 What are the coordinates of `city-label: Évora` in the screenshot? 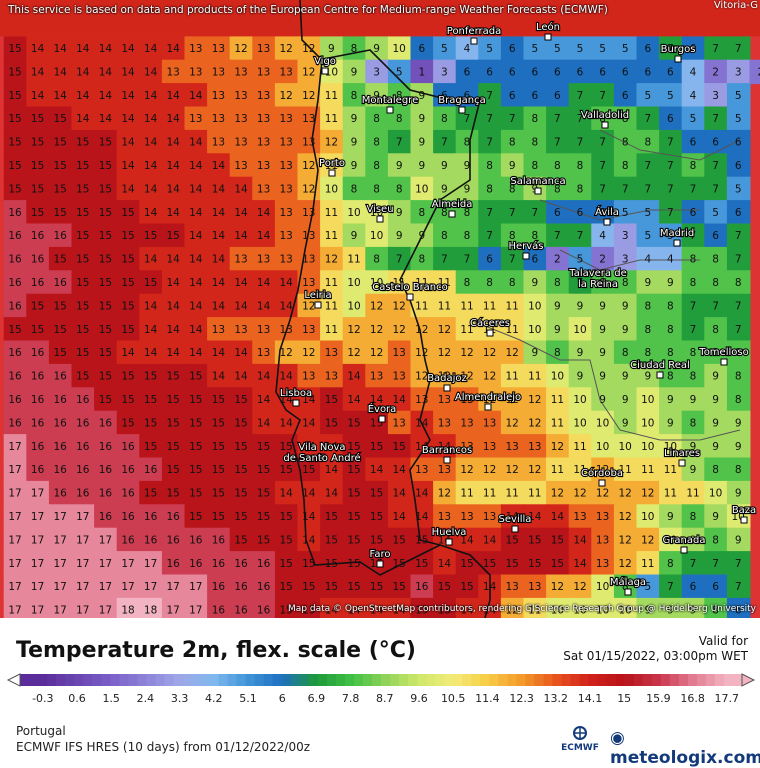 It's located at (382, 408).